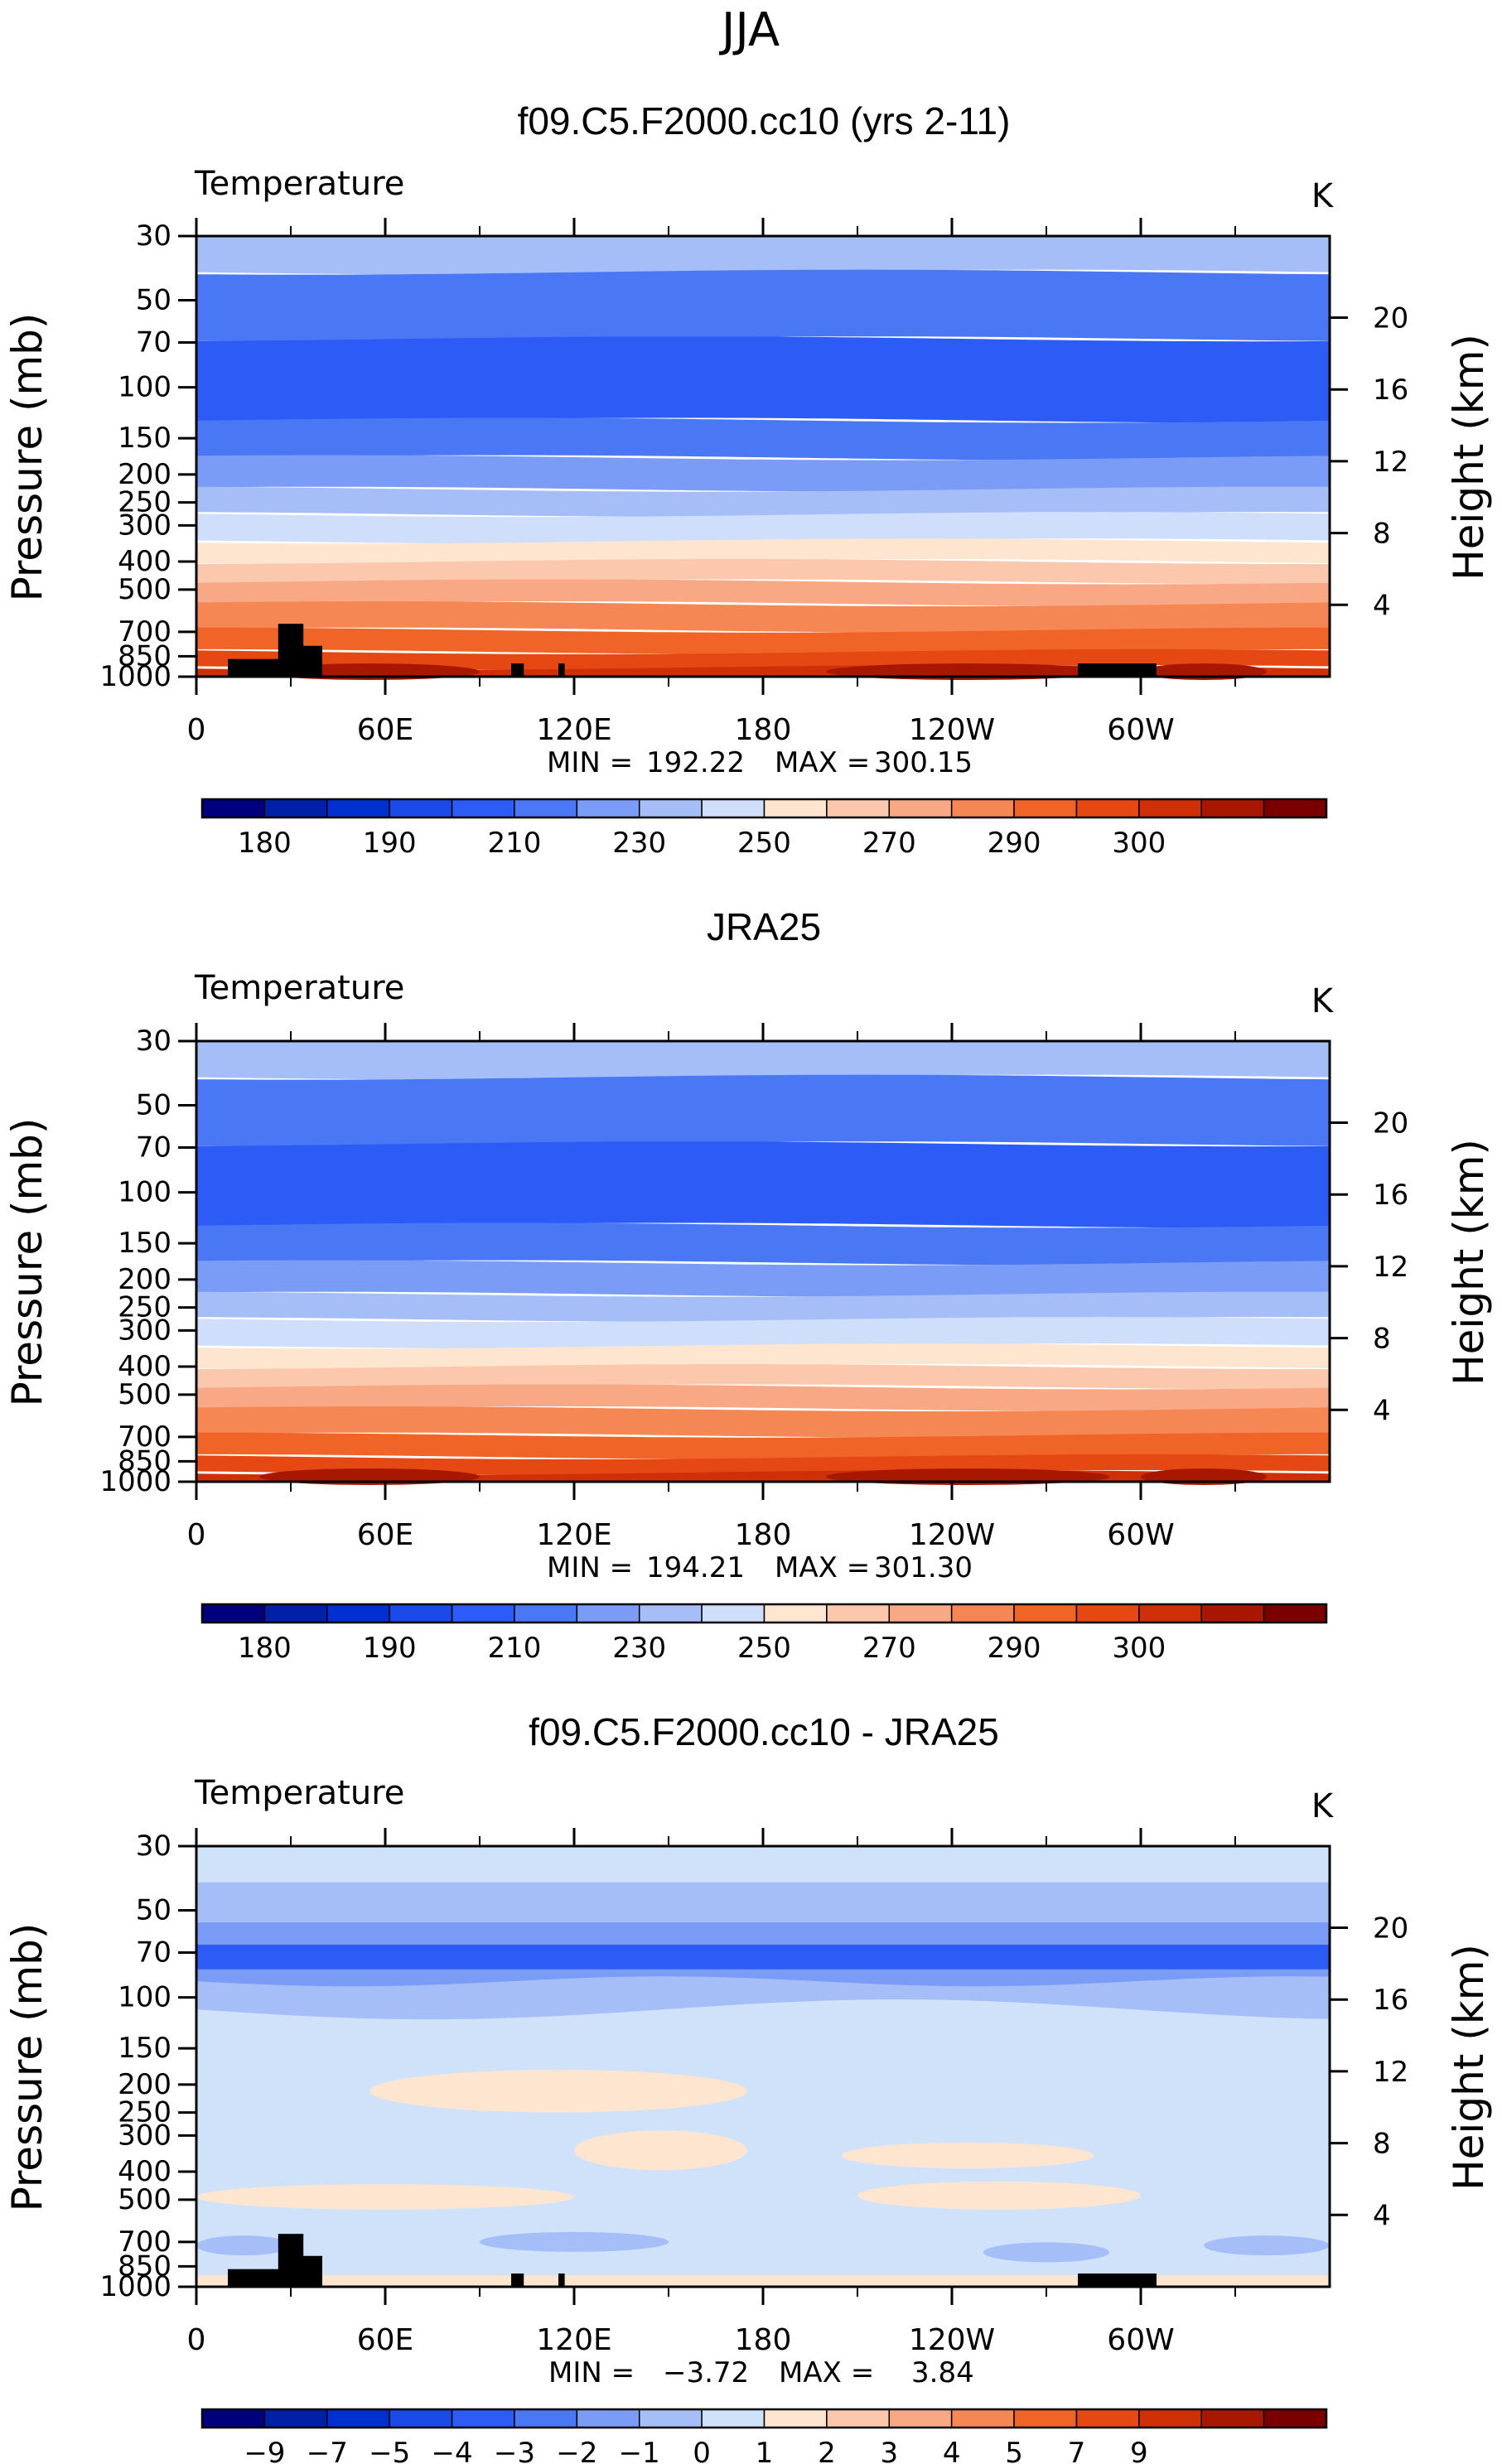 The image size is (1502, 2464). What do you see at coordinates (764, 120) in the screenshot?
I see `panel-title: f09.C5.F2000.cc10 (yrs 2-11)` at bounding box center [764, 120].